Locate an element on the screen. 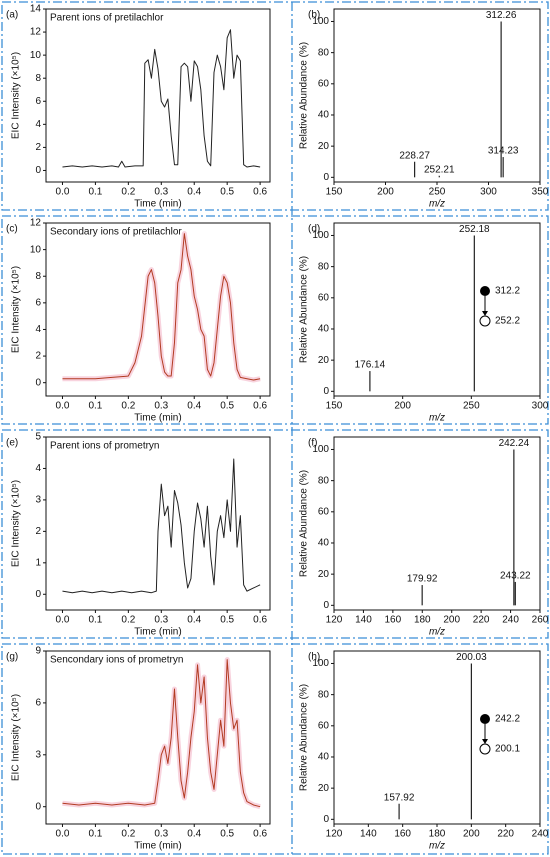 Image resolution: width=550 pixels, height=857 pixels. precursor-marker is located at coordinates (485, 719).